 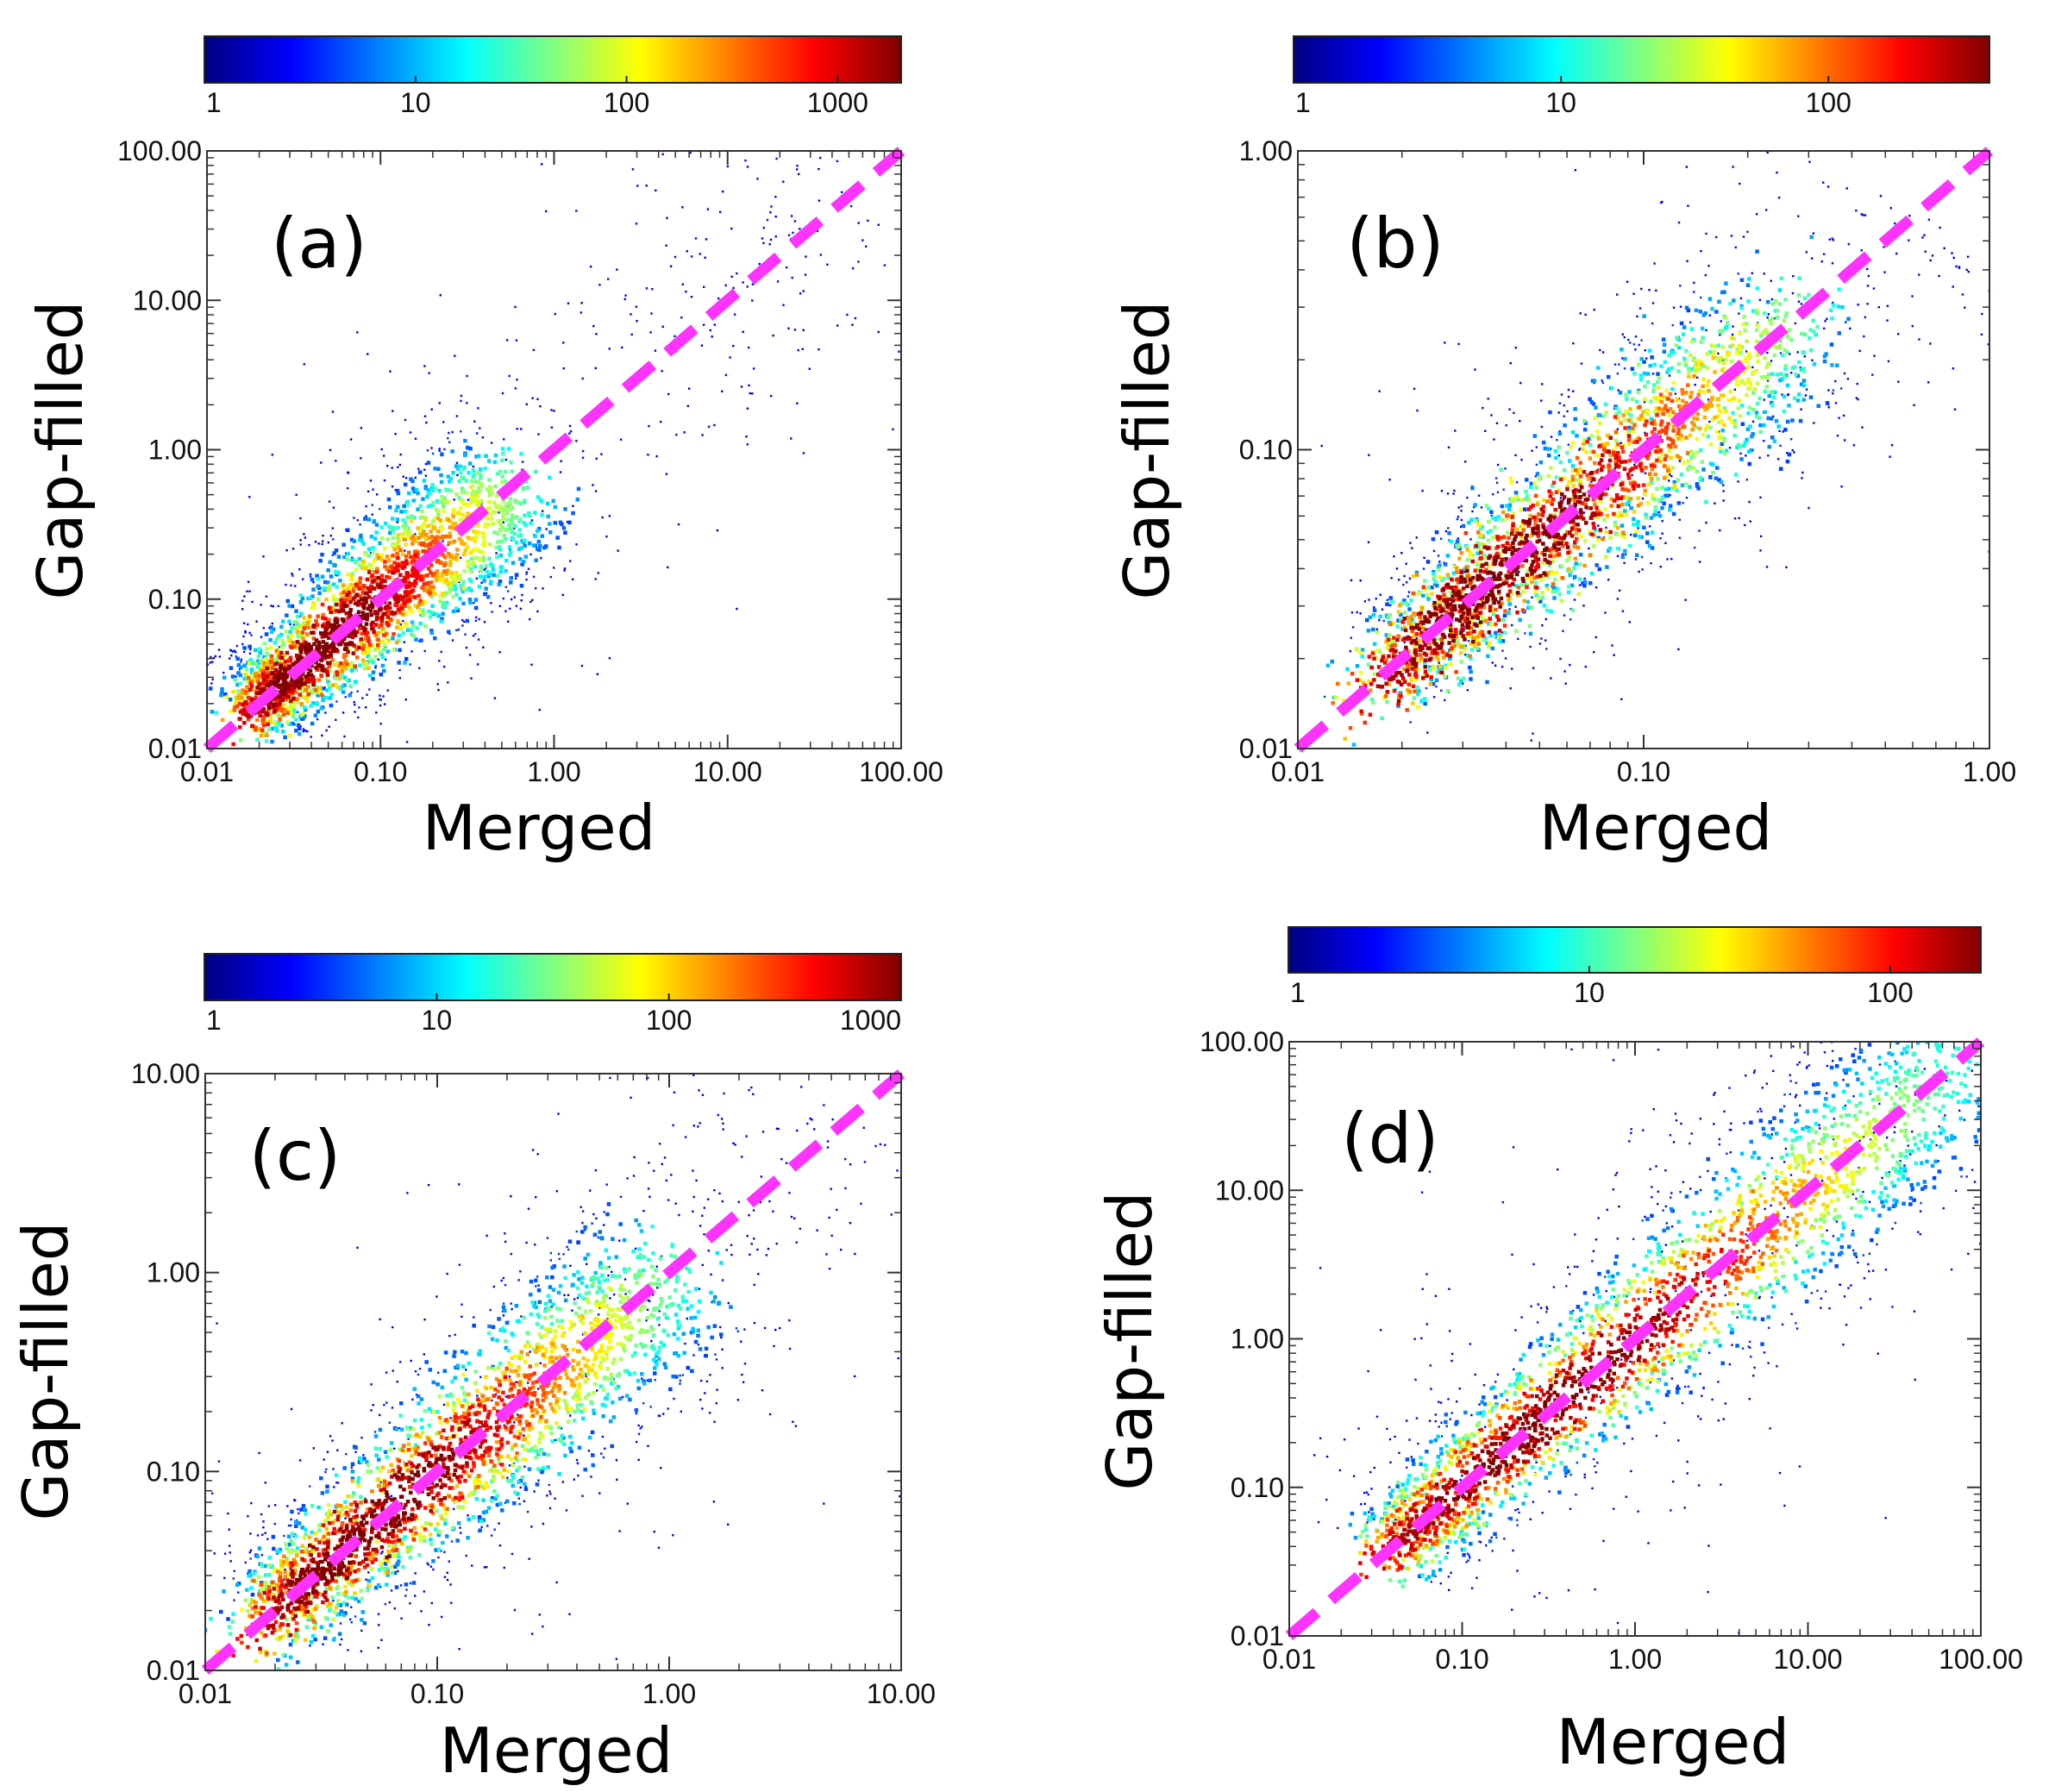 I want to click on panel-label: (a), so click(x=319, y=244).